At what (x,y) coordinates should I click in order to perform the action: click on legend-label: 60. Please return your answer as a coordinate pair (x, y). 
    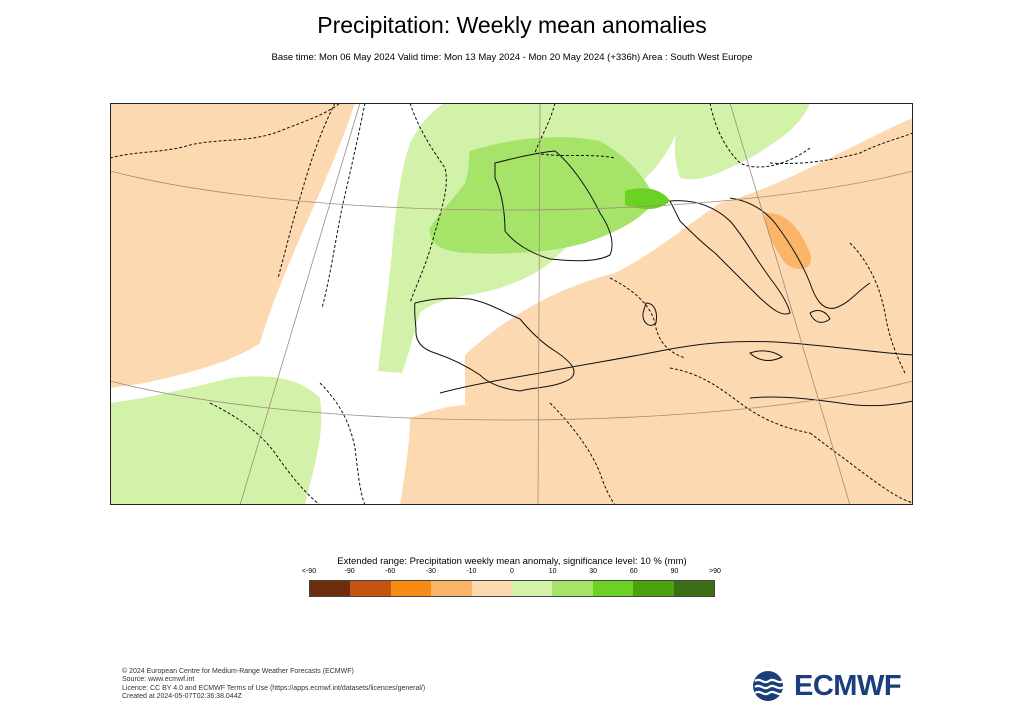
    Looking at the image, I should click on (633, 571).